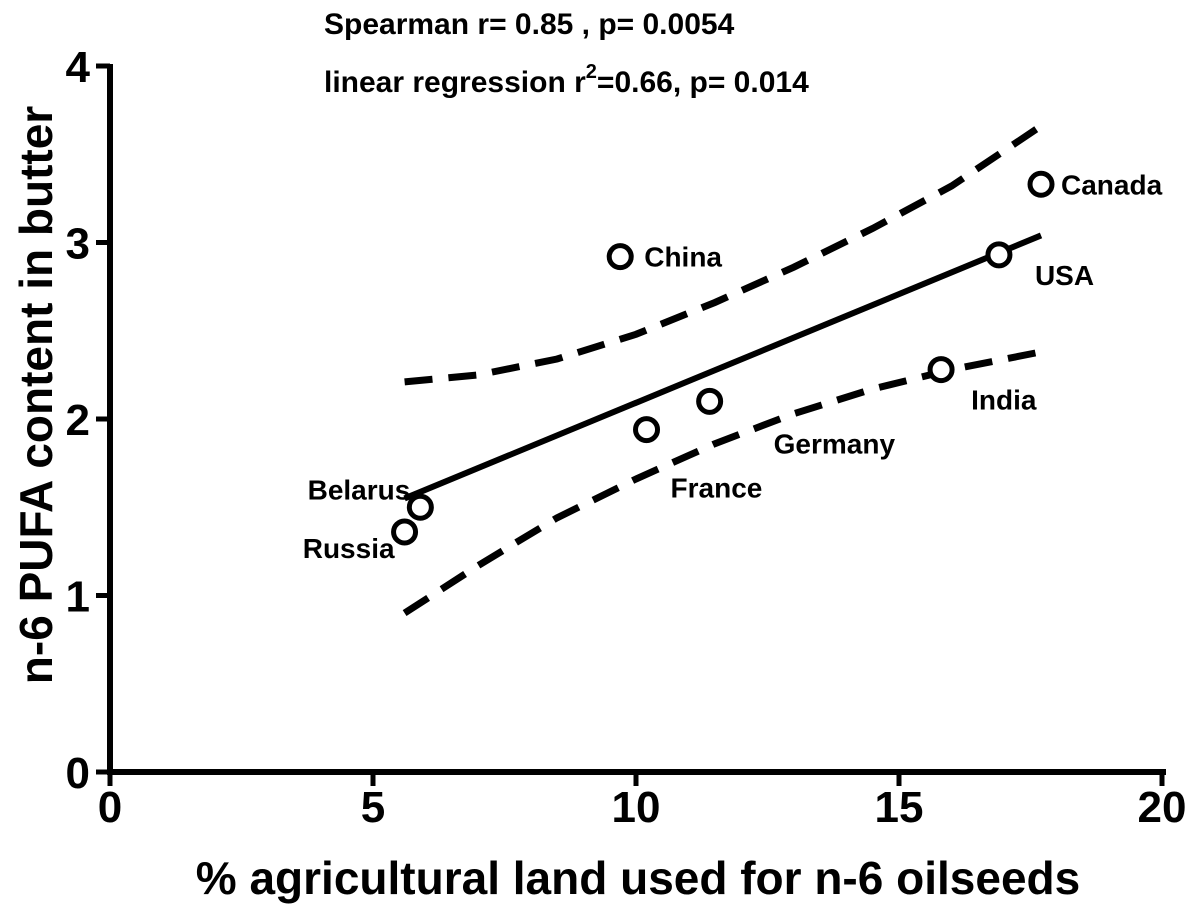 The image size is (1200, 914). Describe the element at coordinates (78, 597) in the screenshot. I see `y-tick-label-1: 1` at that location.